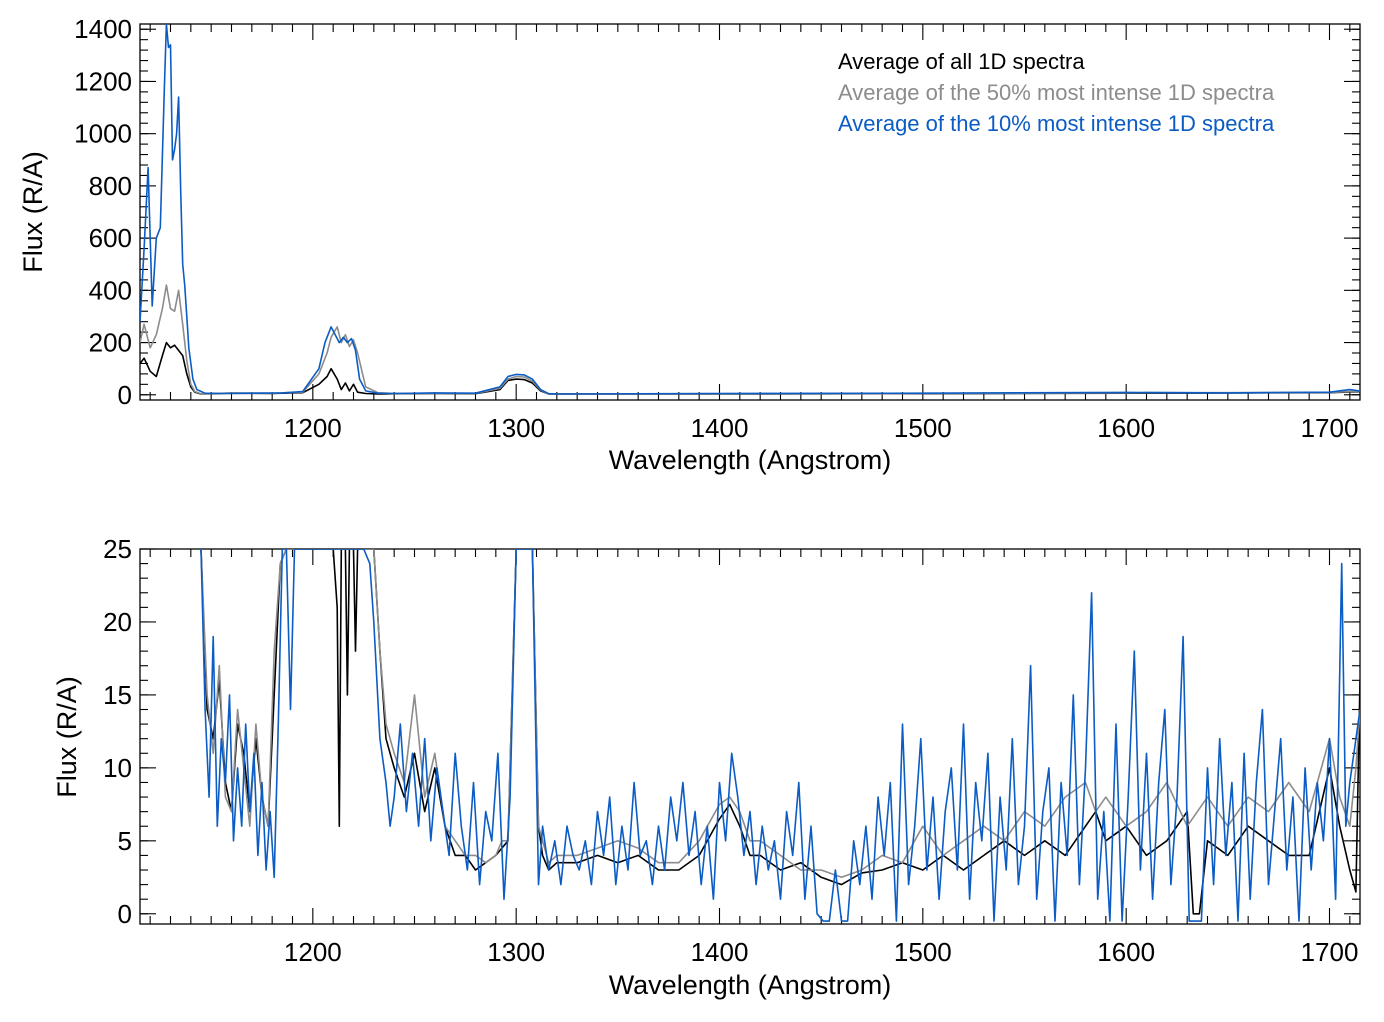 This screenshot has height=1022, width=1384. I want to click on top-y-tick-label: 600, so click(110, 238).